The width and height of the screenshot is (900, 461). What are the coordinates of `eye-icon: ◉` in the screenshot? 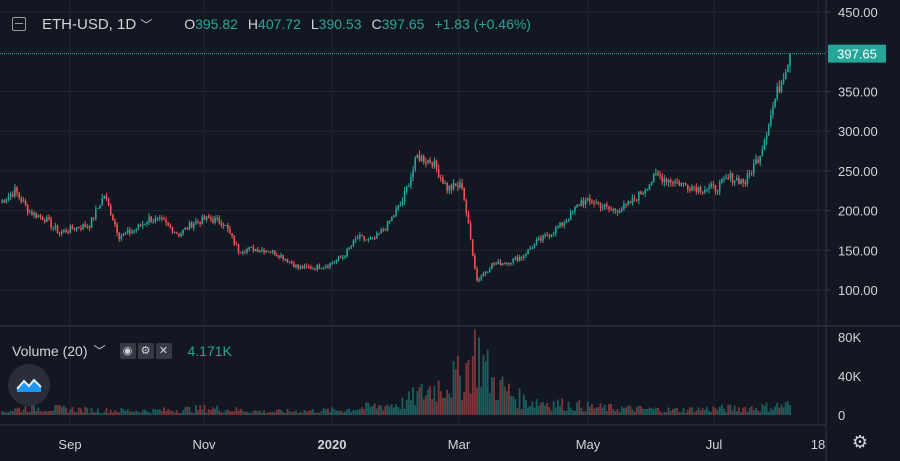 It's located at (127, 350).